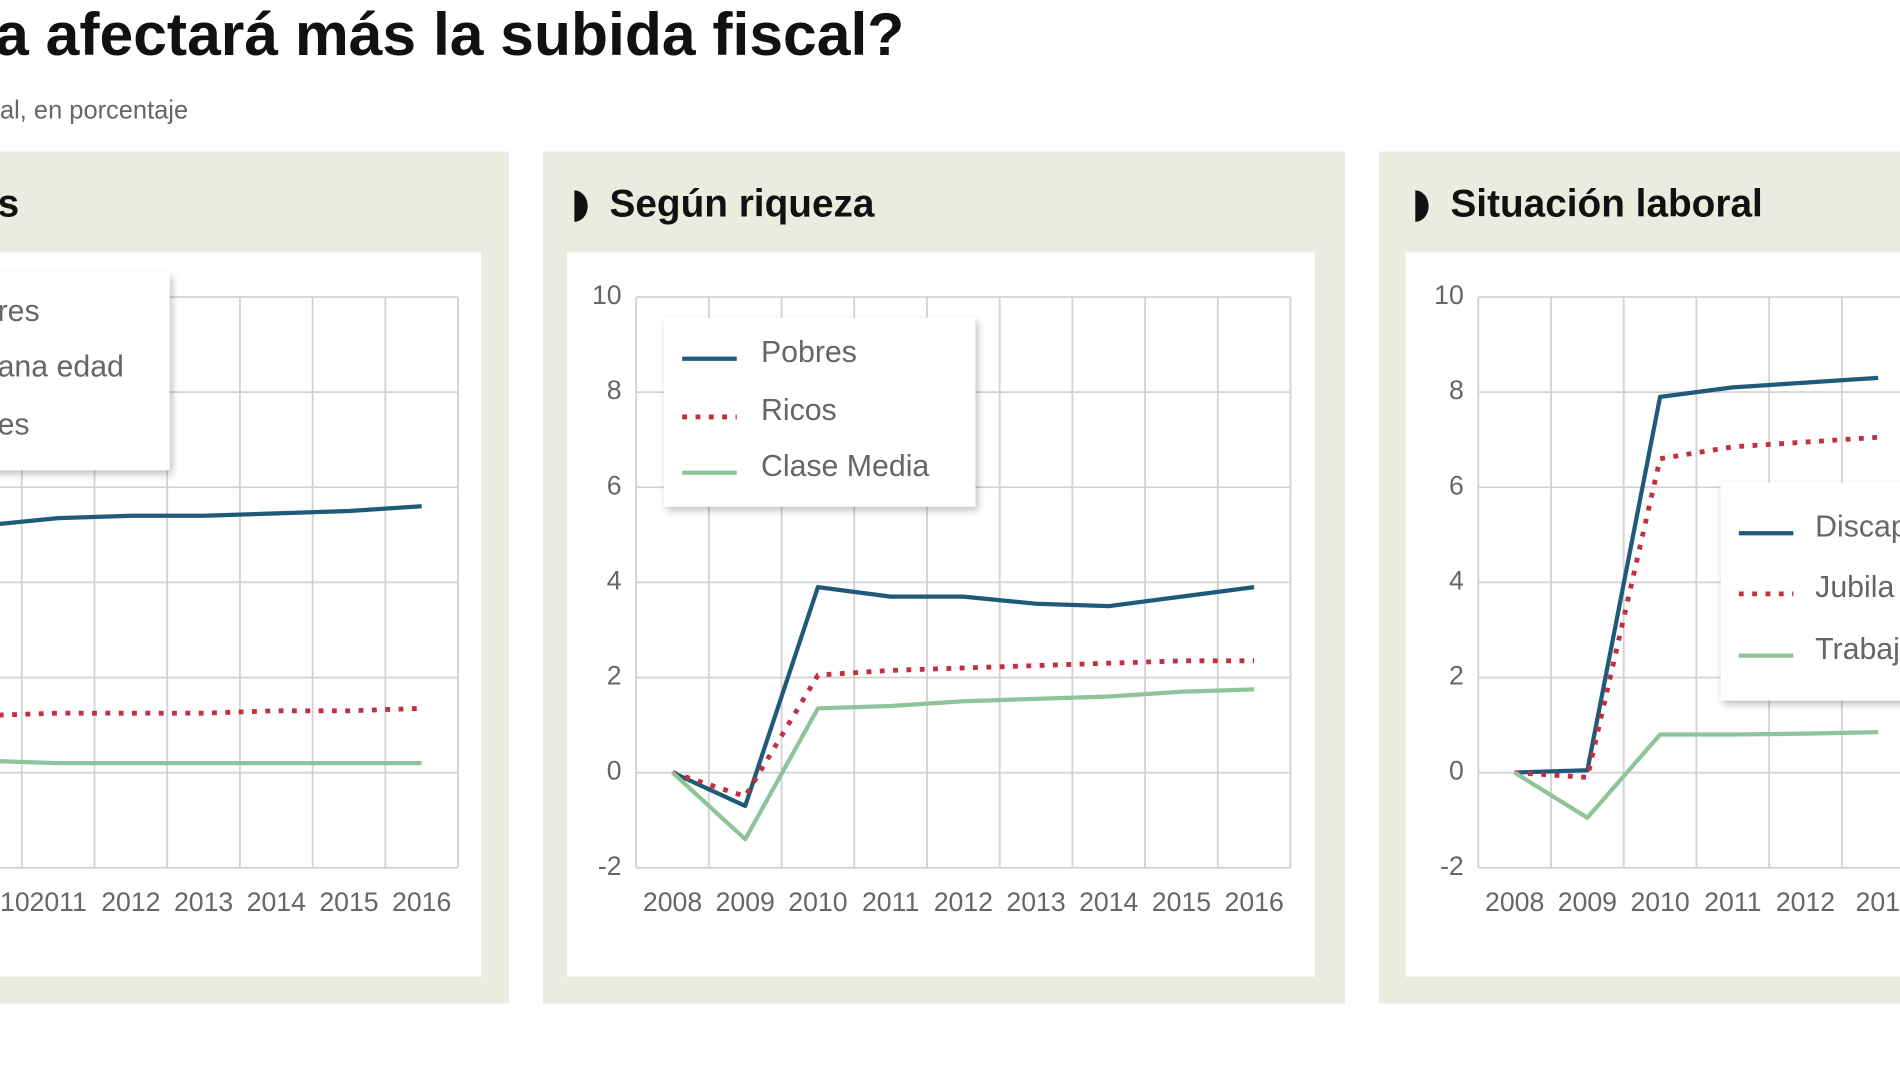 The width and height of the screenshot is (1900, 1069). I want to click on x-tick-label: 201, so click(1878, 902).